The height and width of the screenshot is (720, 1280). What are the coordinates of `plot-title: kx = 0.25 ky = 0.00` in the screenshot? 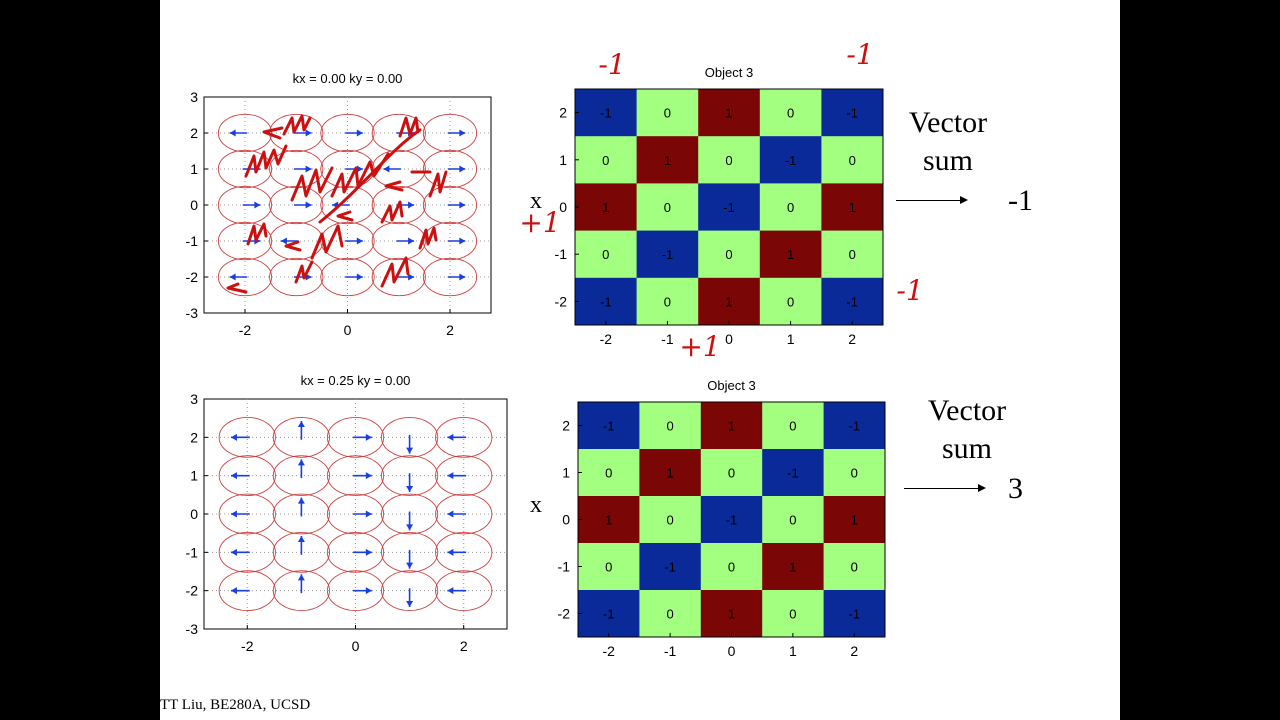 It's located at (356, 380).